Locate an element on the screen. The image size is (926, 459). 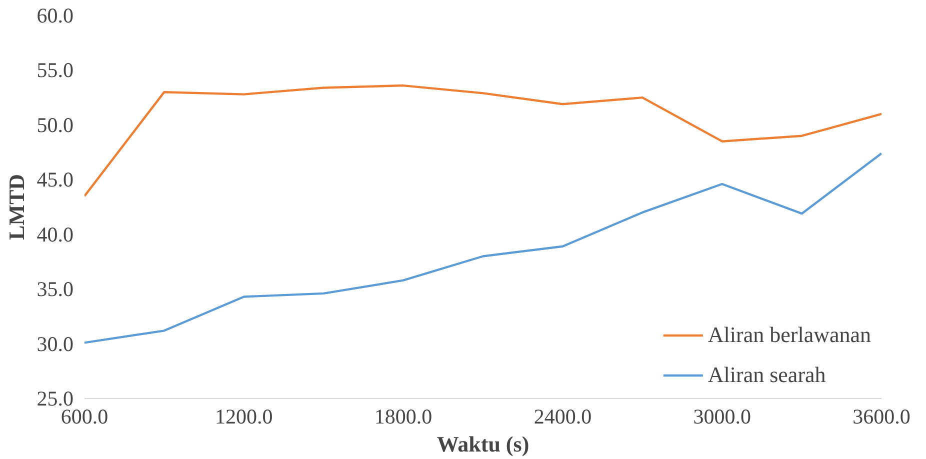
x-tick-label: 1200.0 is located at coordinates (244, 416).